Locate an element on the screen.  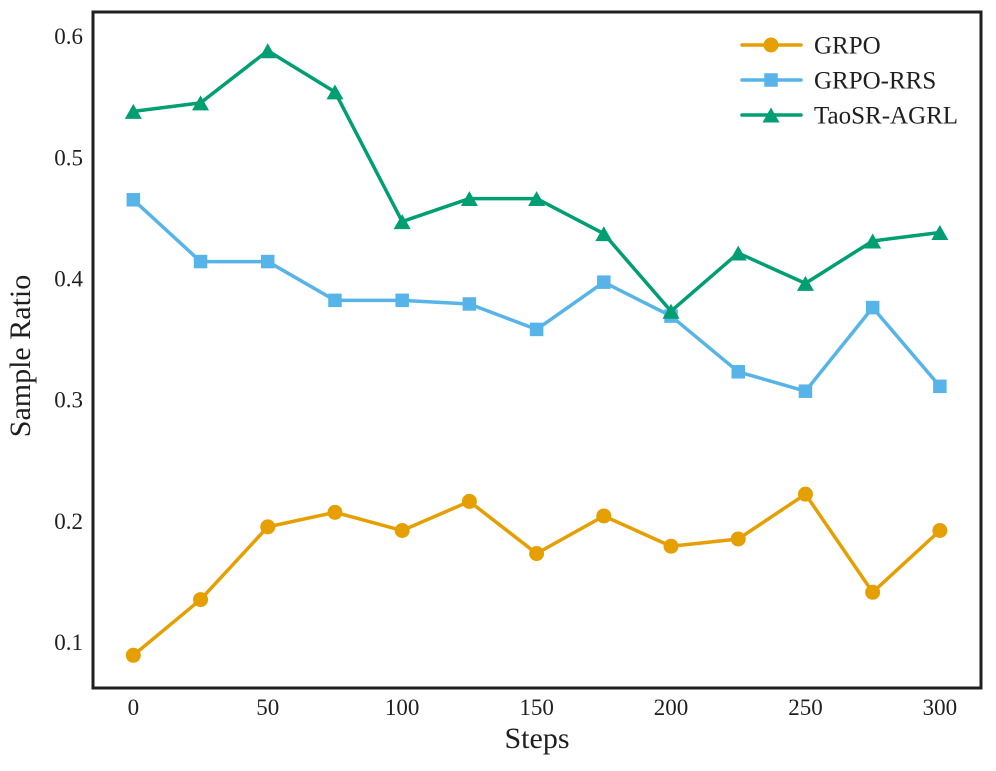
legend-item-grpo-rrs: GRPO-RRS is located at coordinates (838, 81).